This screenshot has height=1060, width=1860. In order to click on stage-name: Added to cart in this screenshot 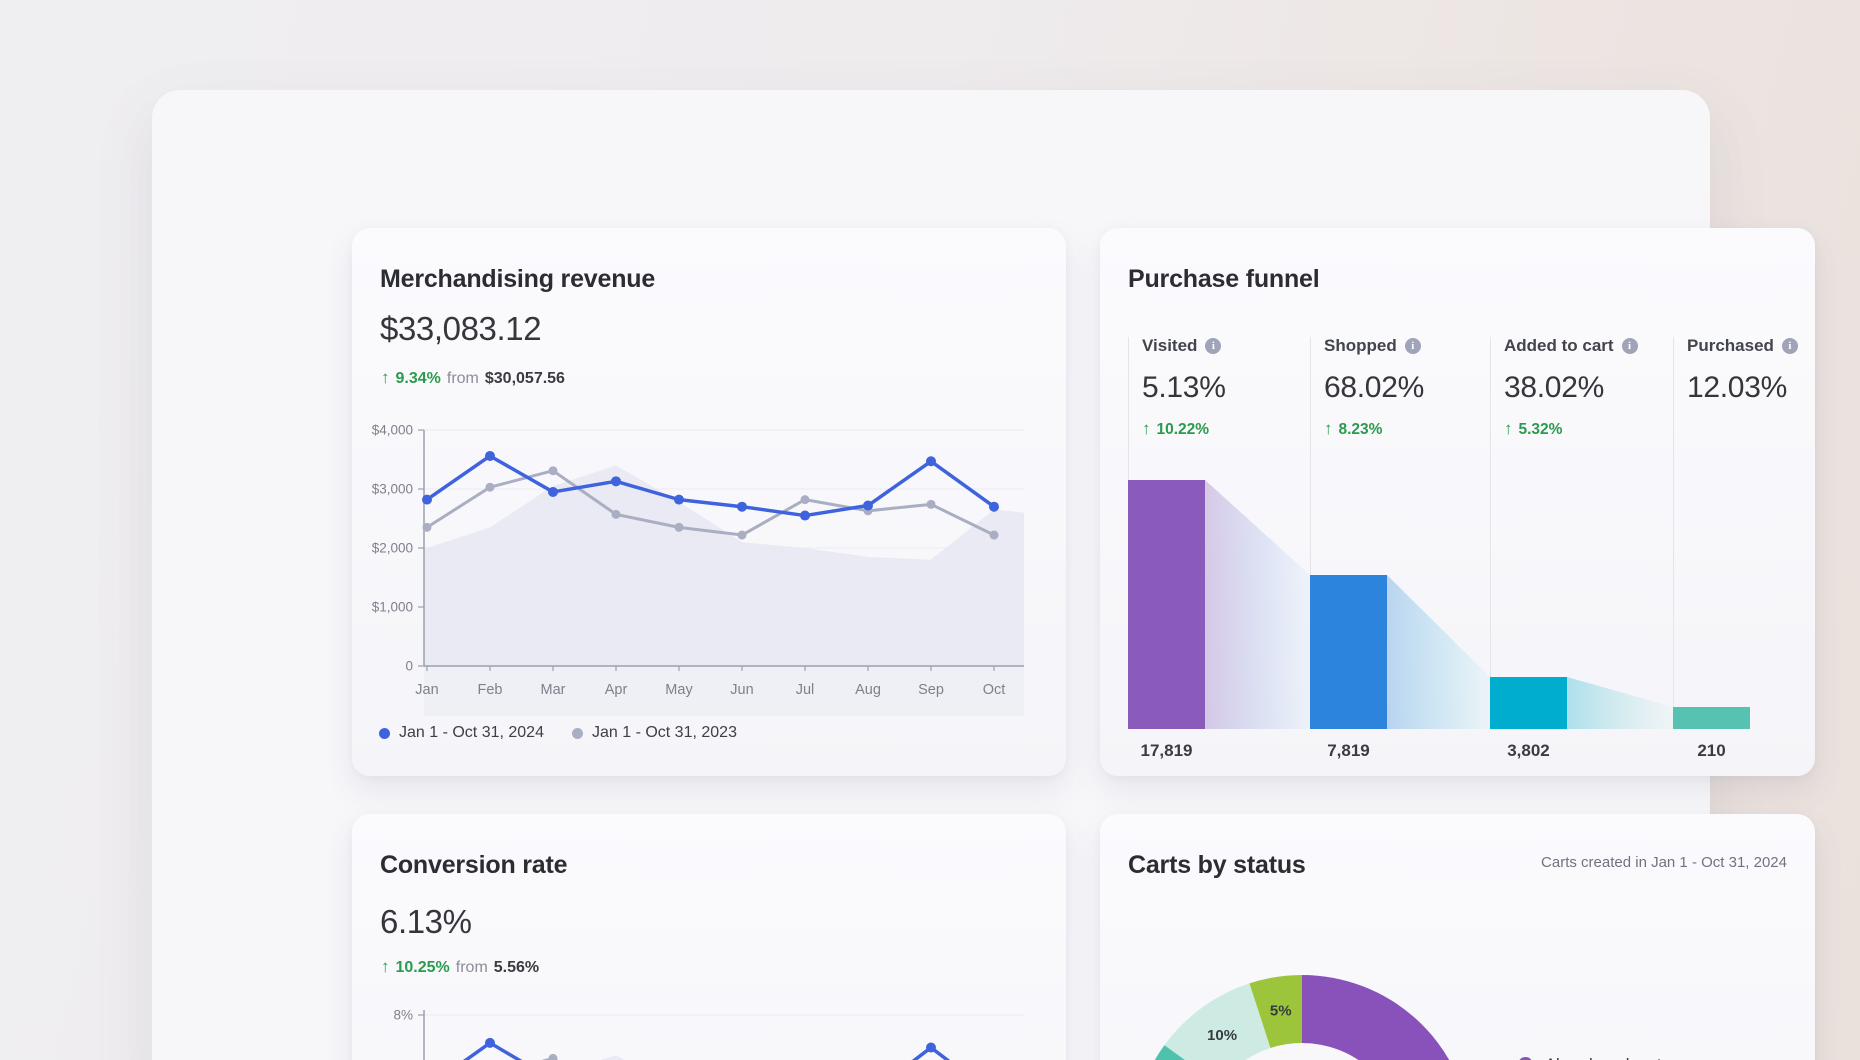, I will do `click(1559, 345)`.